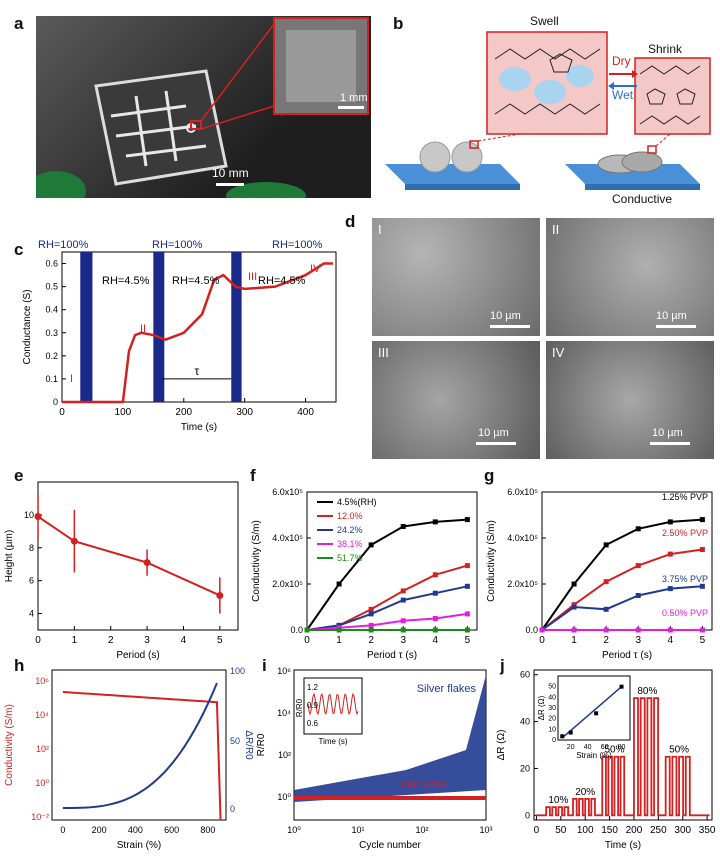 The image size is (720, 859). I want to click on resistance-curve, so click(140, 745).